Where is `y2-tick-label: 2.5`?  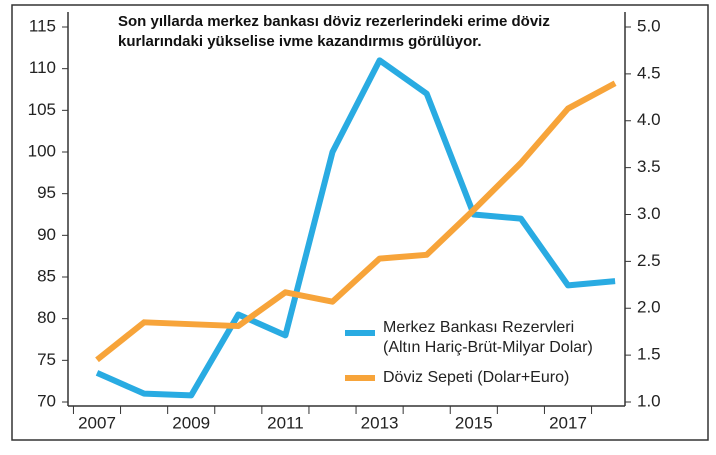 y2-tick-label: 2.5 is located at coordinates (649, 260).